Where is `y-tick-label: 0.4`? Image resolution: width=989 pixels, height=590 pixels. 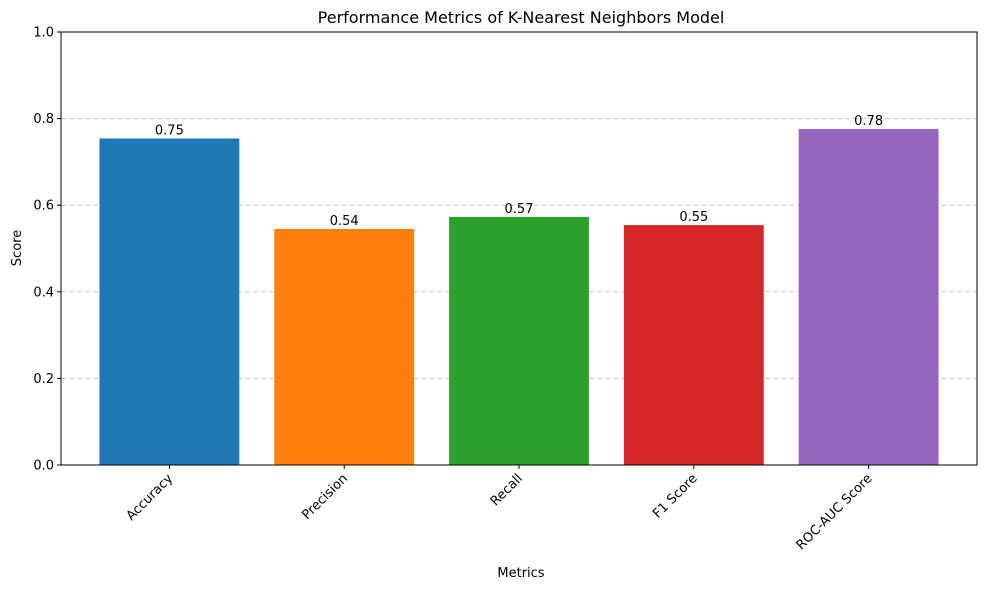 y-tick-label: 0.4 is located at coordinates (43, 292).